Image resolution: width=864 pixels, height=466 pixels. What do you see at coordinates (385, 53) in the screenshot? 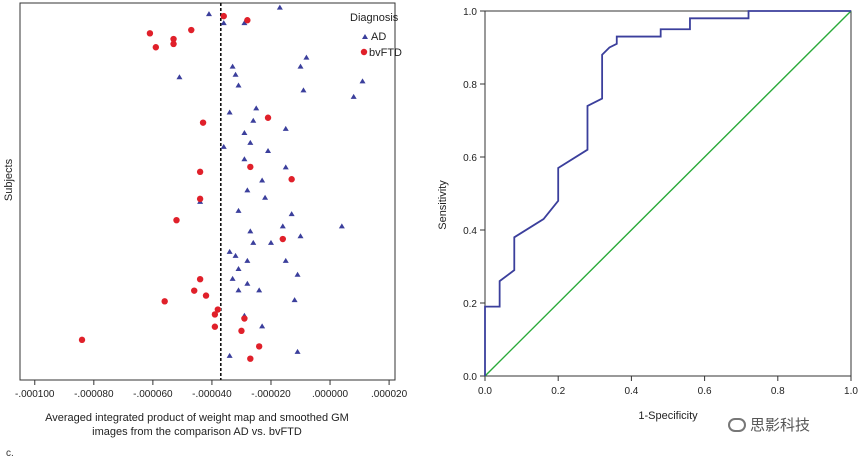
I see `legend-label-bvftd: bvFTD` at bounding box center [385, 53].